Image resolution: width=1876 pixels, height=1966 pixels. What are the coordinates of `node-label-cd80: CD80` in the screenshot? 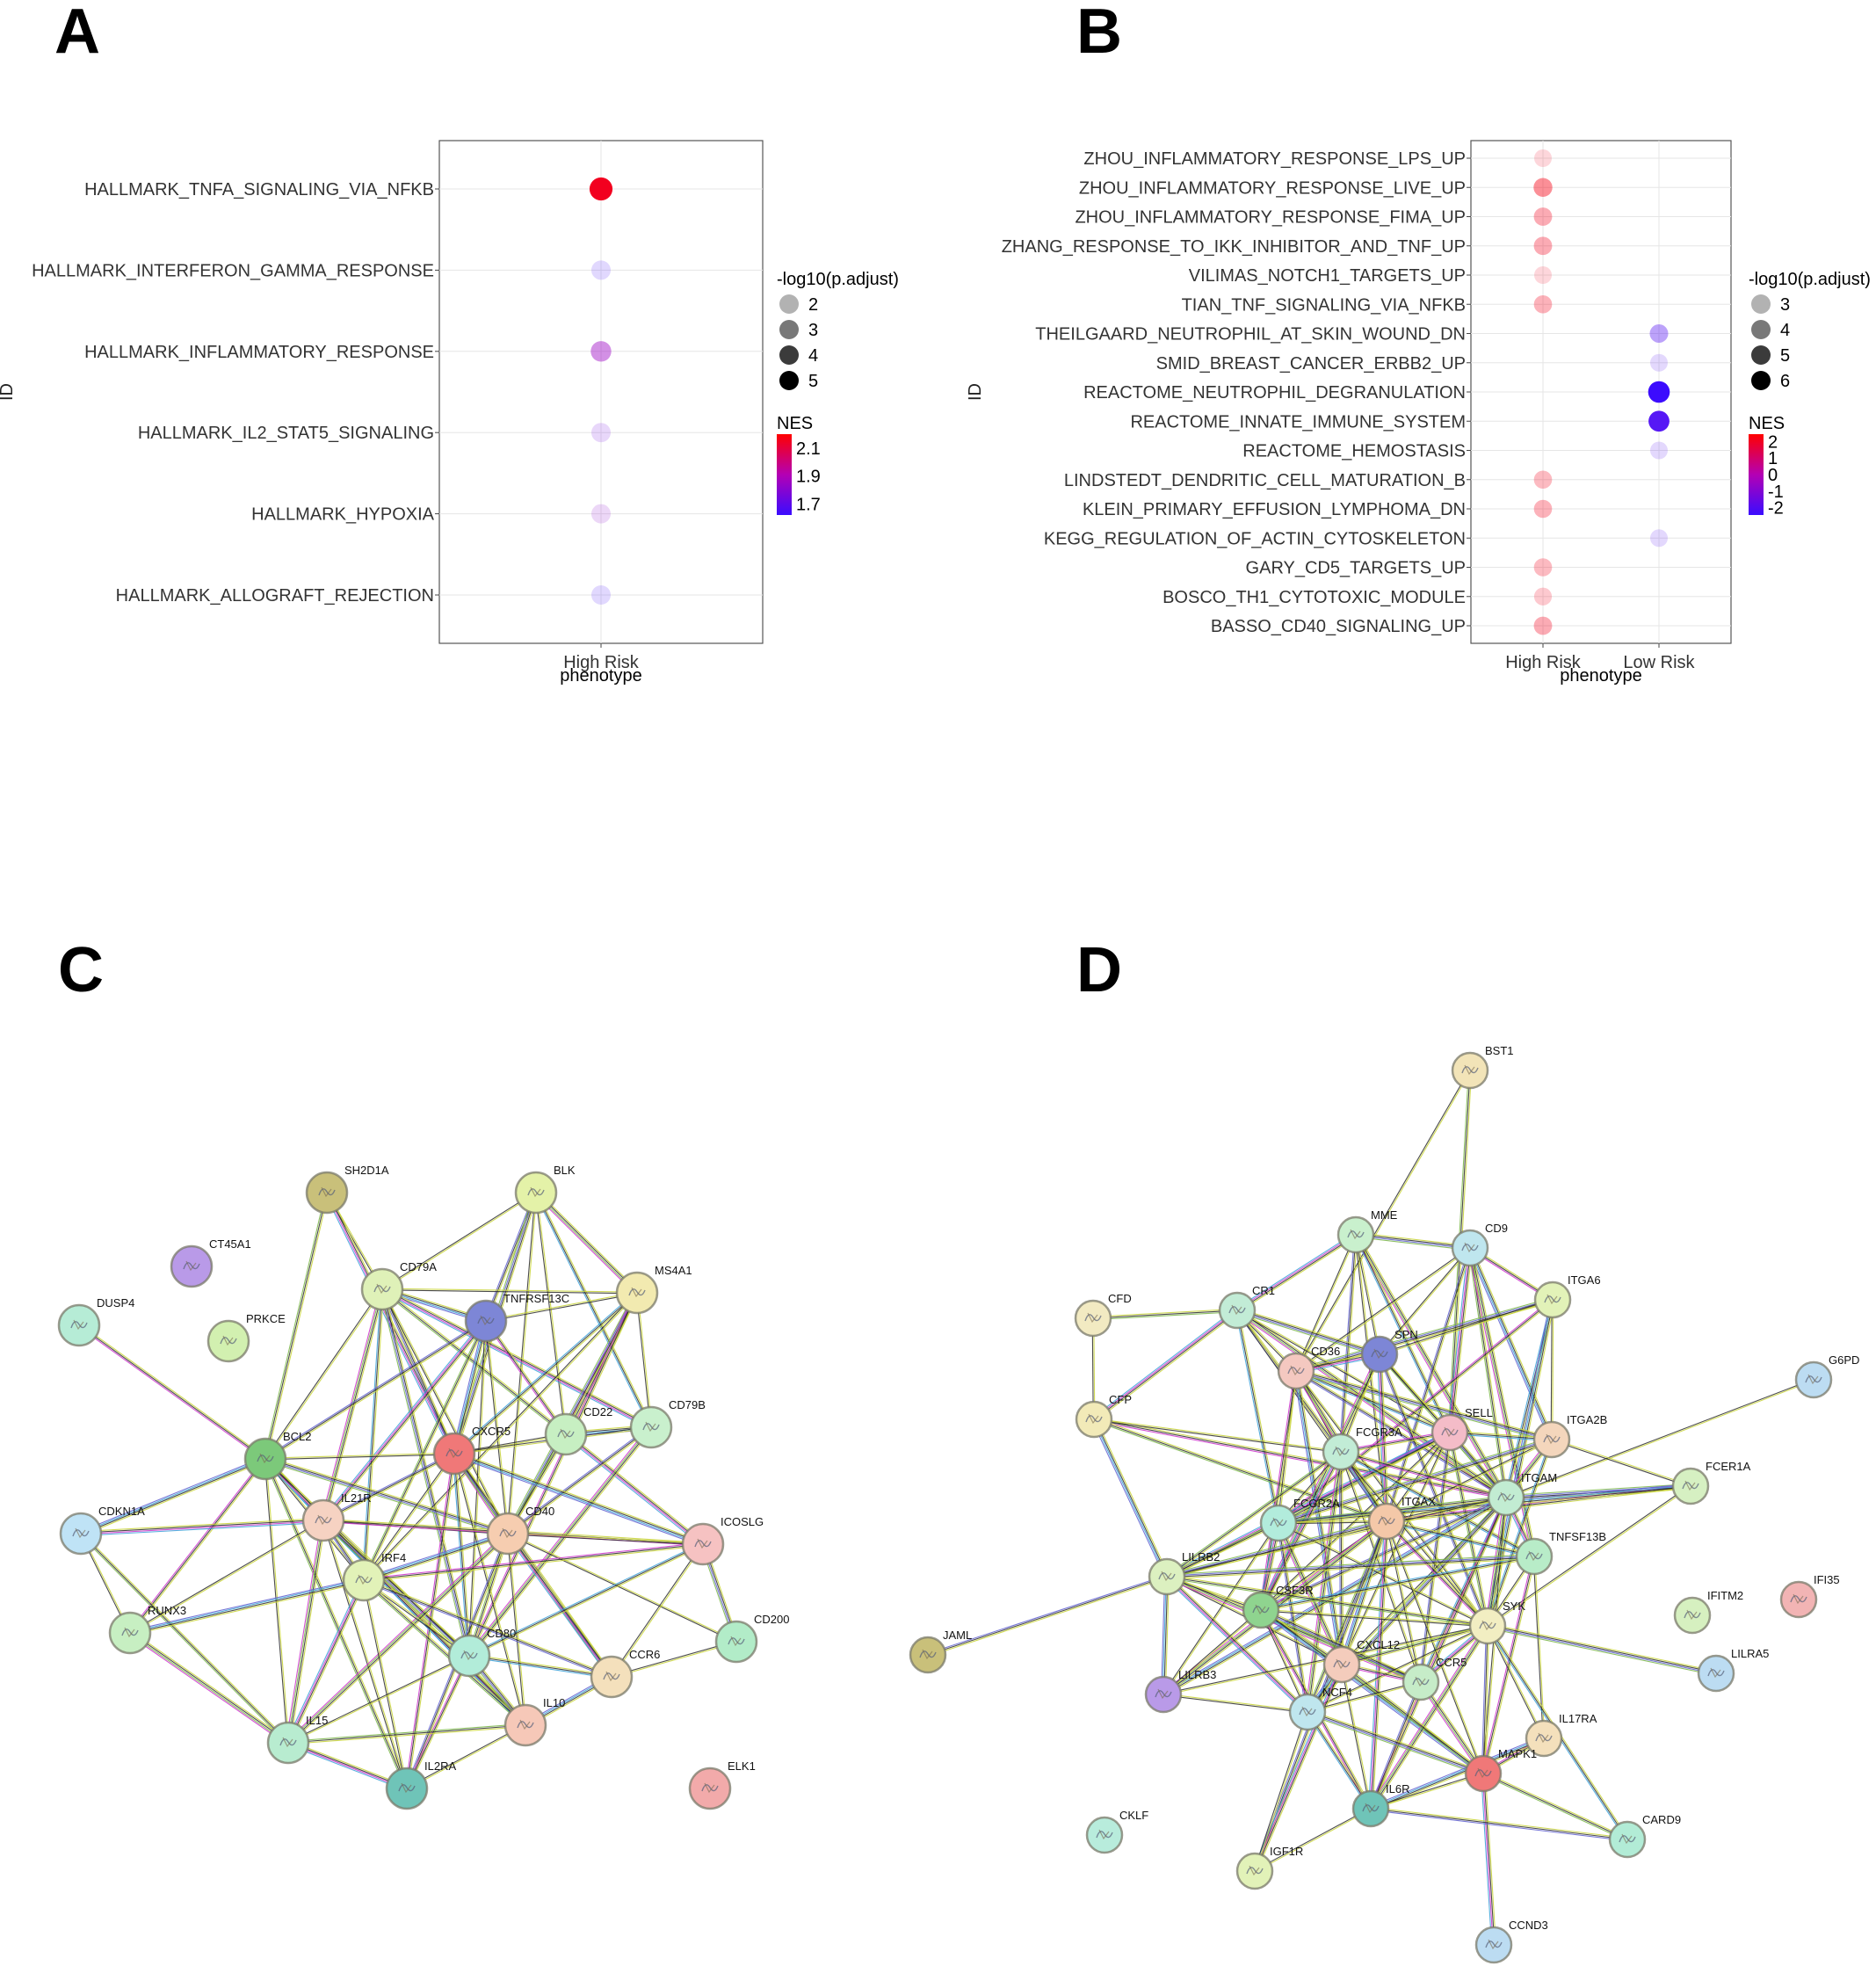 It's located at (501, 1633).